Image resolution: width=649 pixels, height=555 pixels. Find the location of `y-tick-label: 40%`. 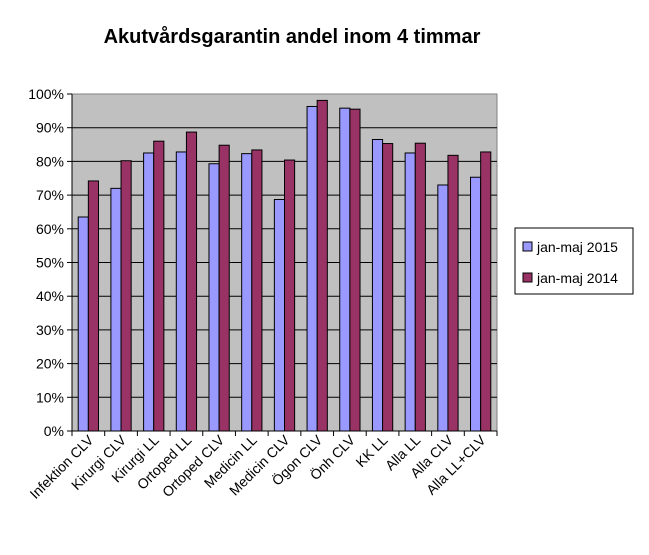

y-tick-label: 40% is located at coordinates (50, 296).